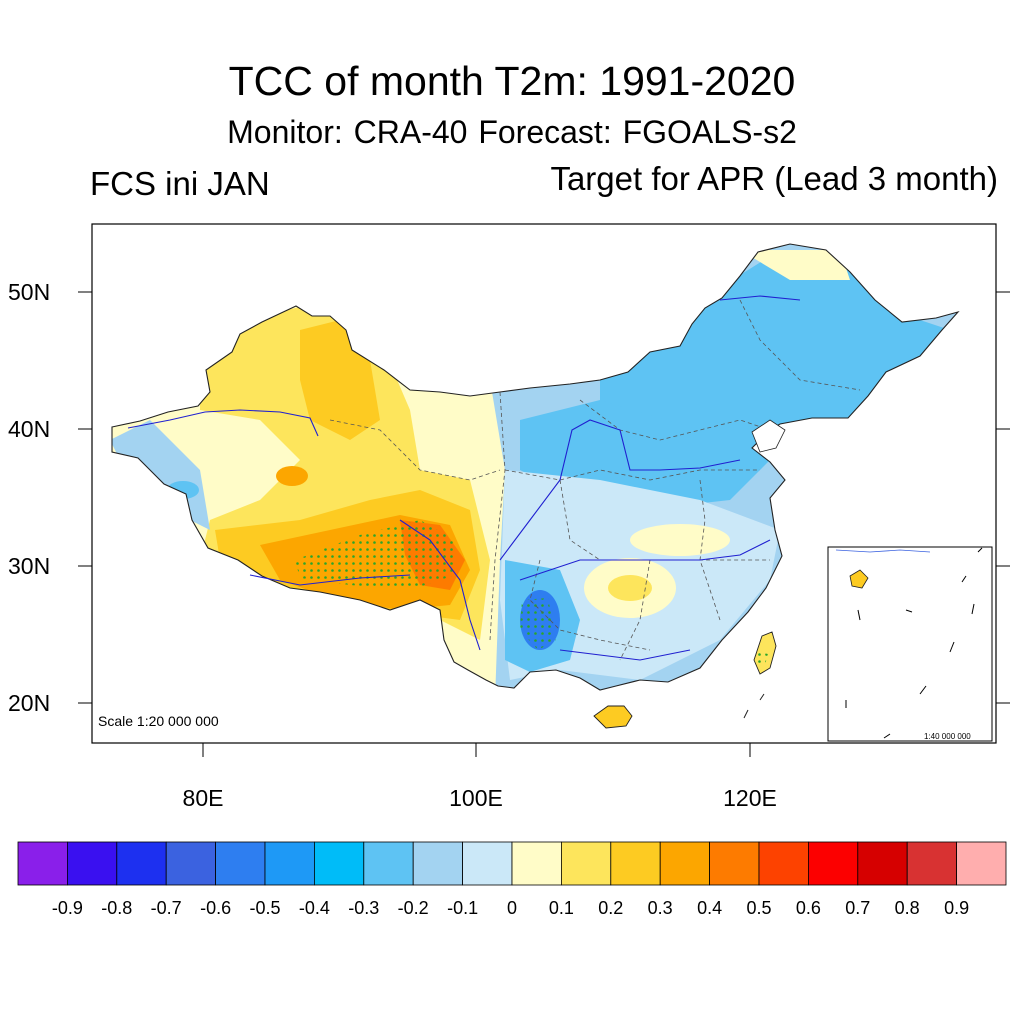 The height and width of the screenshot is (1024, 1024). What do you see at coordinates (166, 908) in the screenshot?
I see `colorbar-label: -0.7` at bounding box center [166, 908].